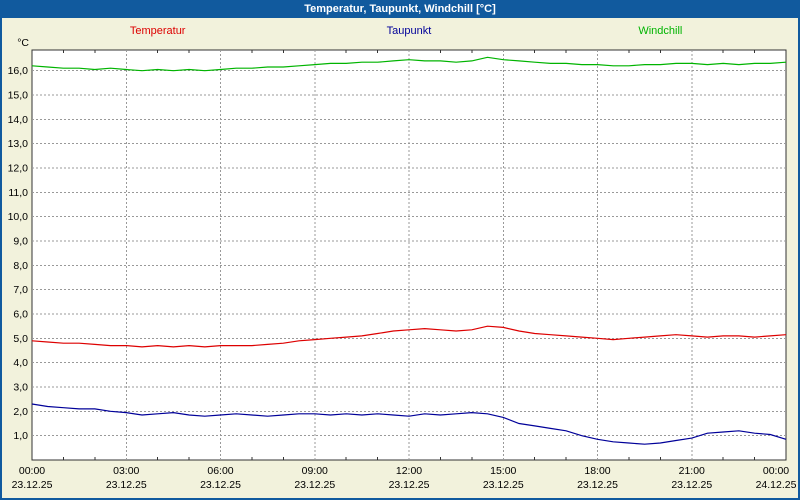 This screenshot has height=500, width=800. Describe the element at coordinates (660, 31) in the screenshot. I see `legend-windchill: Windchill` at that location.